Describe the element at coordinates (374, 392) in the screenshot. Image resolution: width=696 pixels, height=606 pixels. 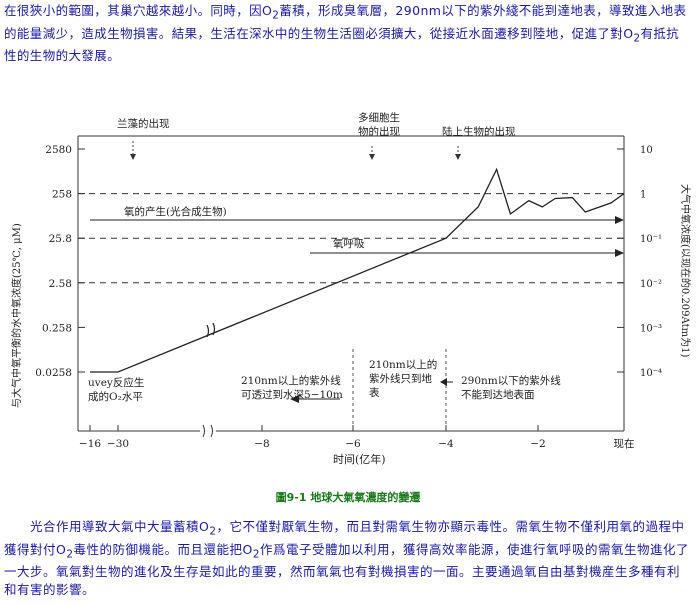
I see `label-uv-surface-3: 表` at that location.